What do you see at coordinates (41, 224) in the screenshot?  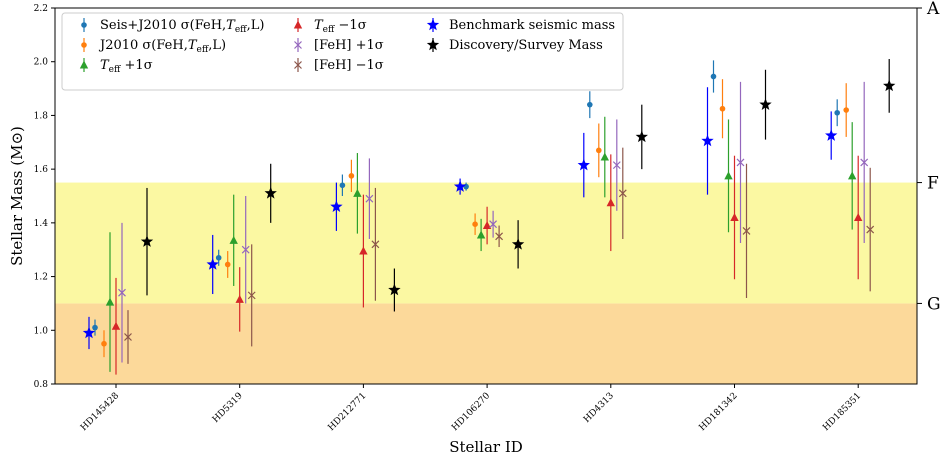 I see `y-tick-label: 1.4` at bounding box center [41, 224].